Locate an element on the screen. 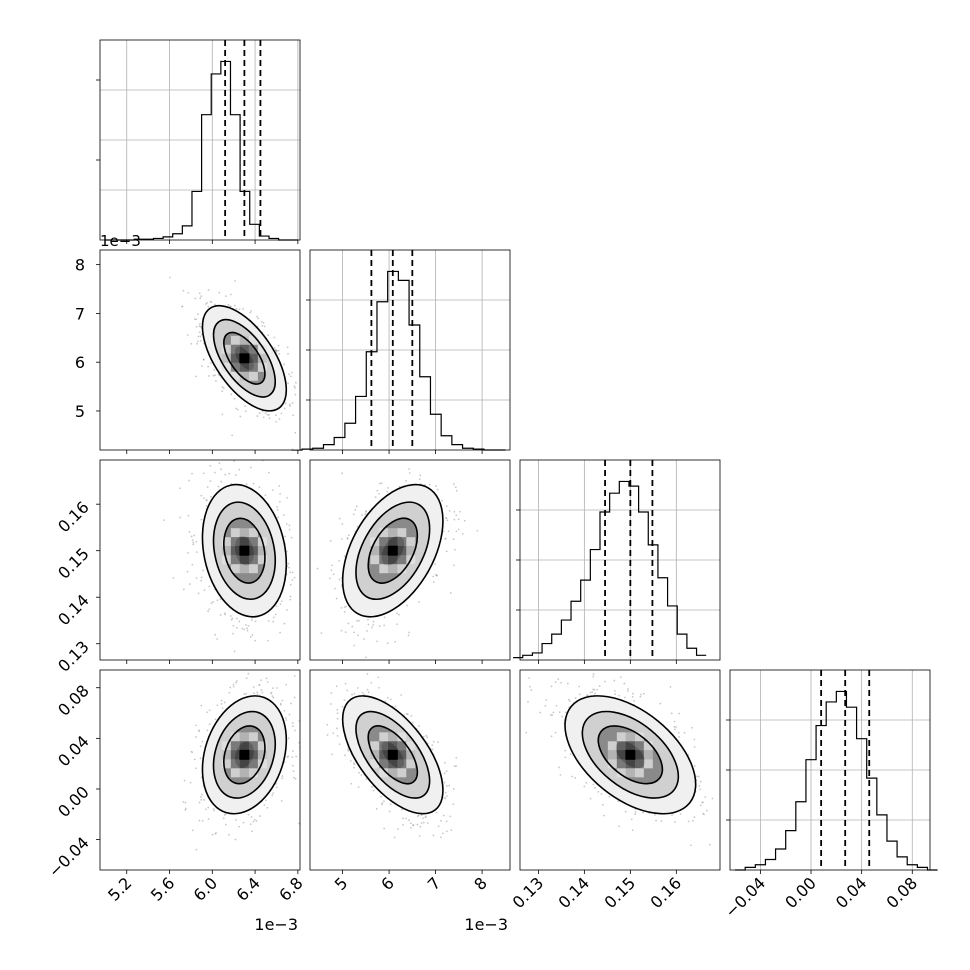 This screenshot has width=970, height=970. panel-content is located at coordinates (637, 760).